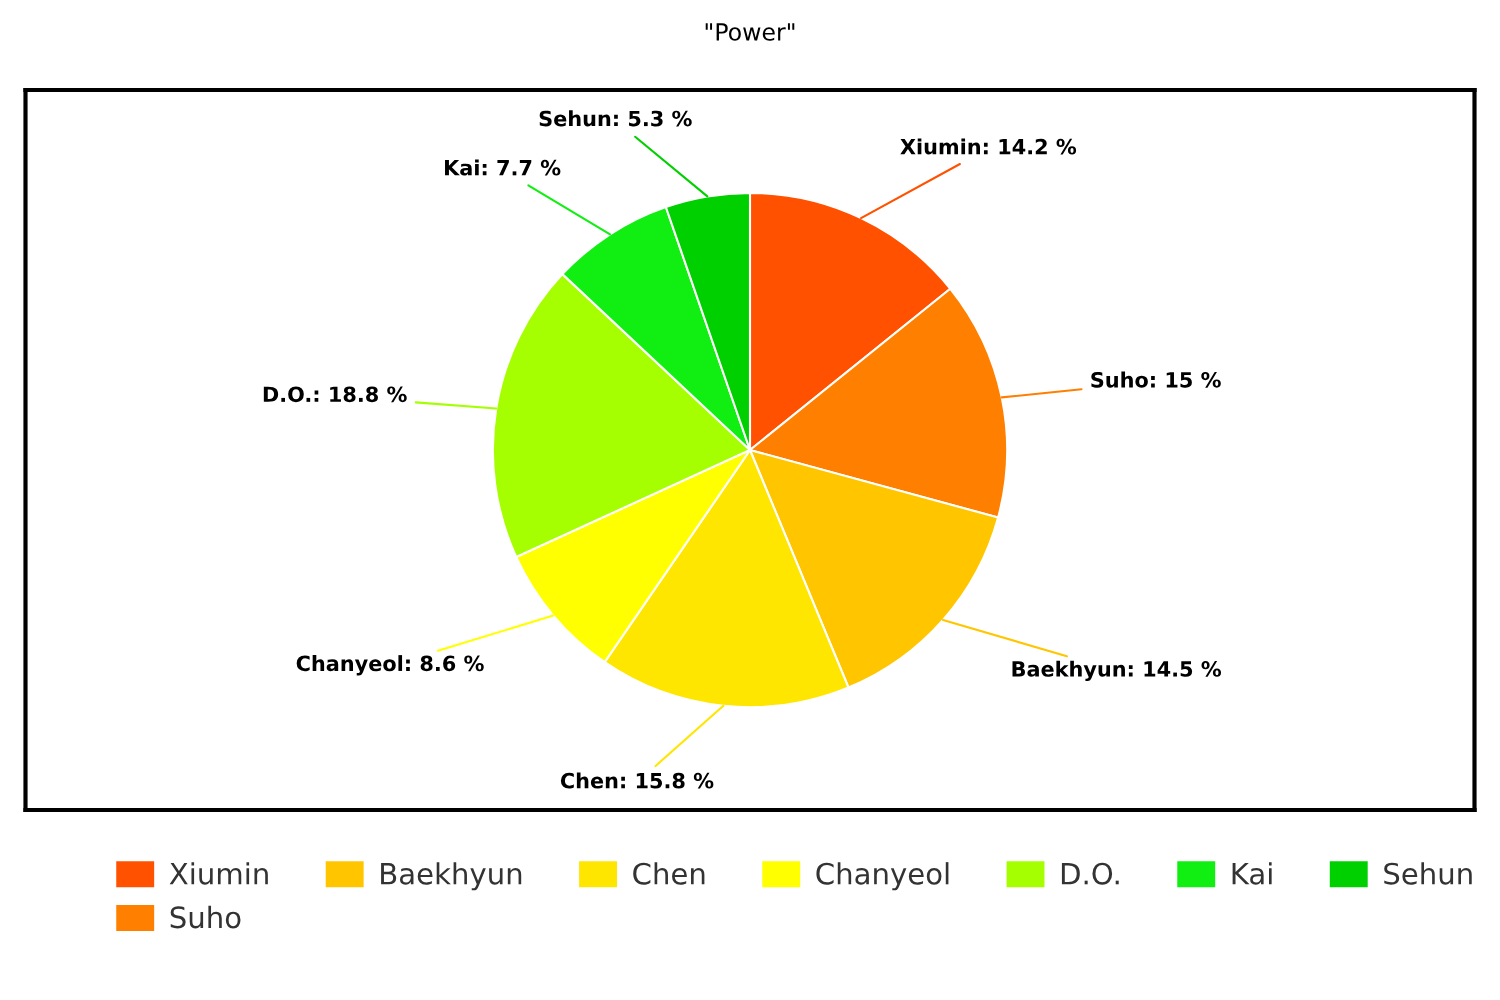 Image resolution: width=1500 pixels, height=1000 pixels. What do you see at coordinates (218, 873) in the screenshot?
I see `legend-label: Xiumin` at bounding box center [218, 873].